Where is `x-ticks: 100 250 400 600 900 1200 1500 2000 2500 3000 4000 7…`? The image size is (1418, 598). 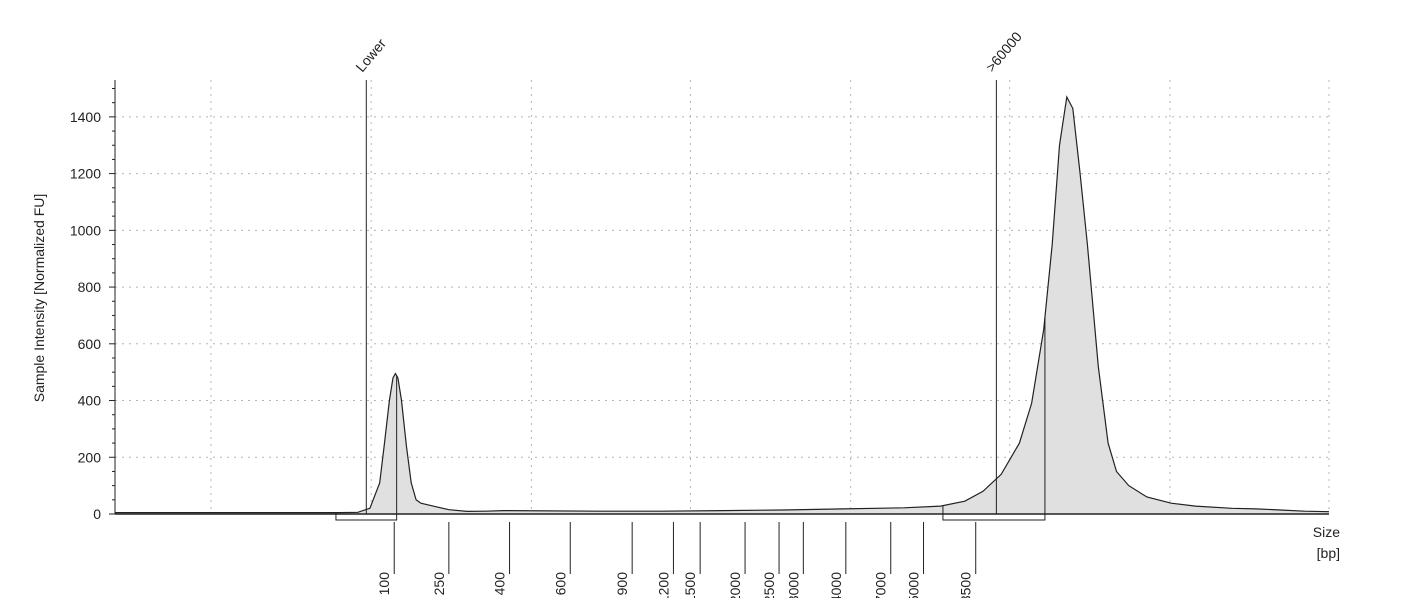
x-ticks: 100 250 400 600 900 1200 1500 2000 2500 3000 4000 7… is located at coordinates (676, 560).